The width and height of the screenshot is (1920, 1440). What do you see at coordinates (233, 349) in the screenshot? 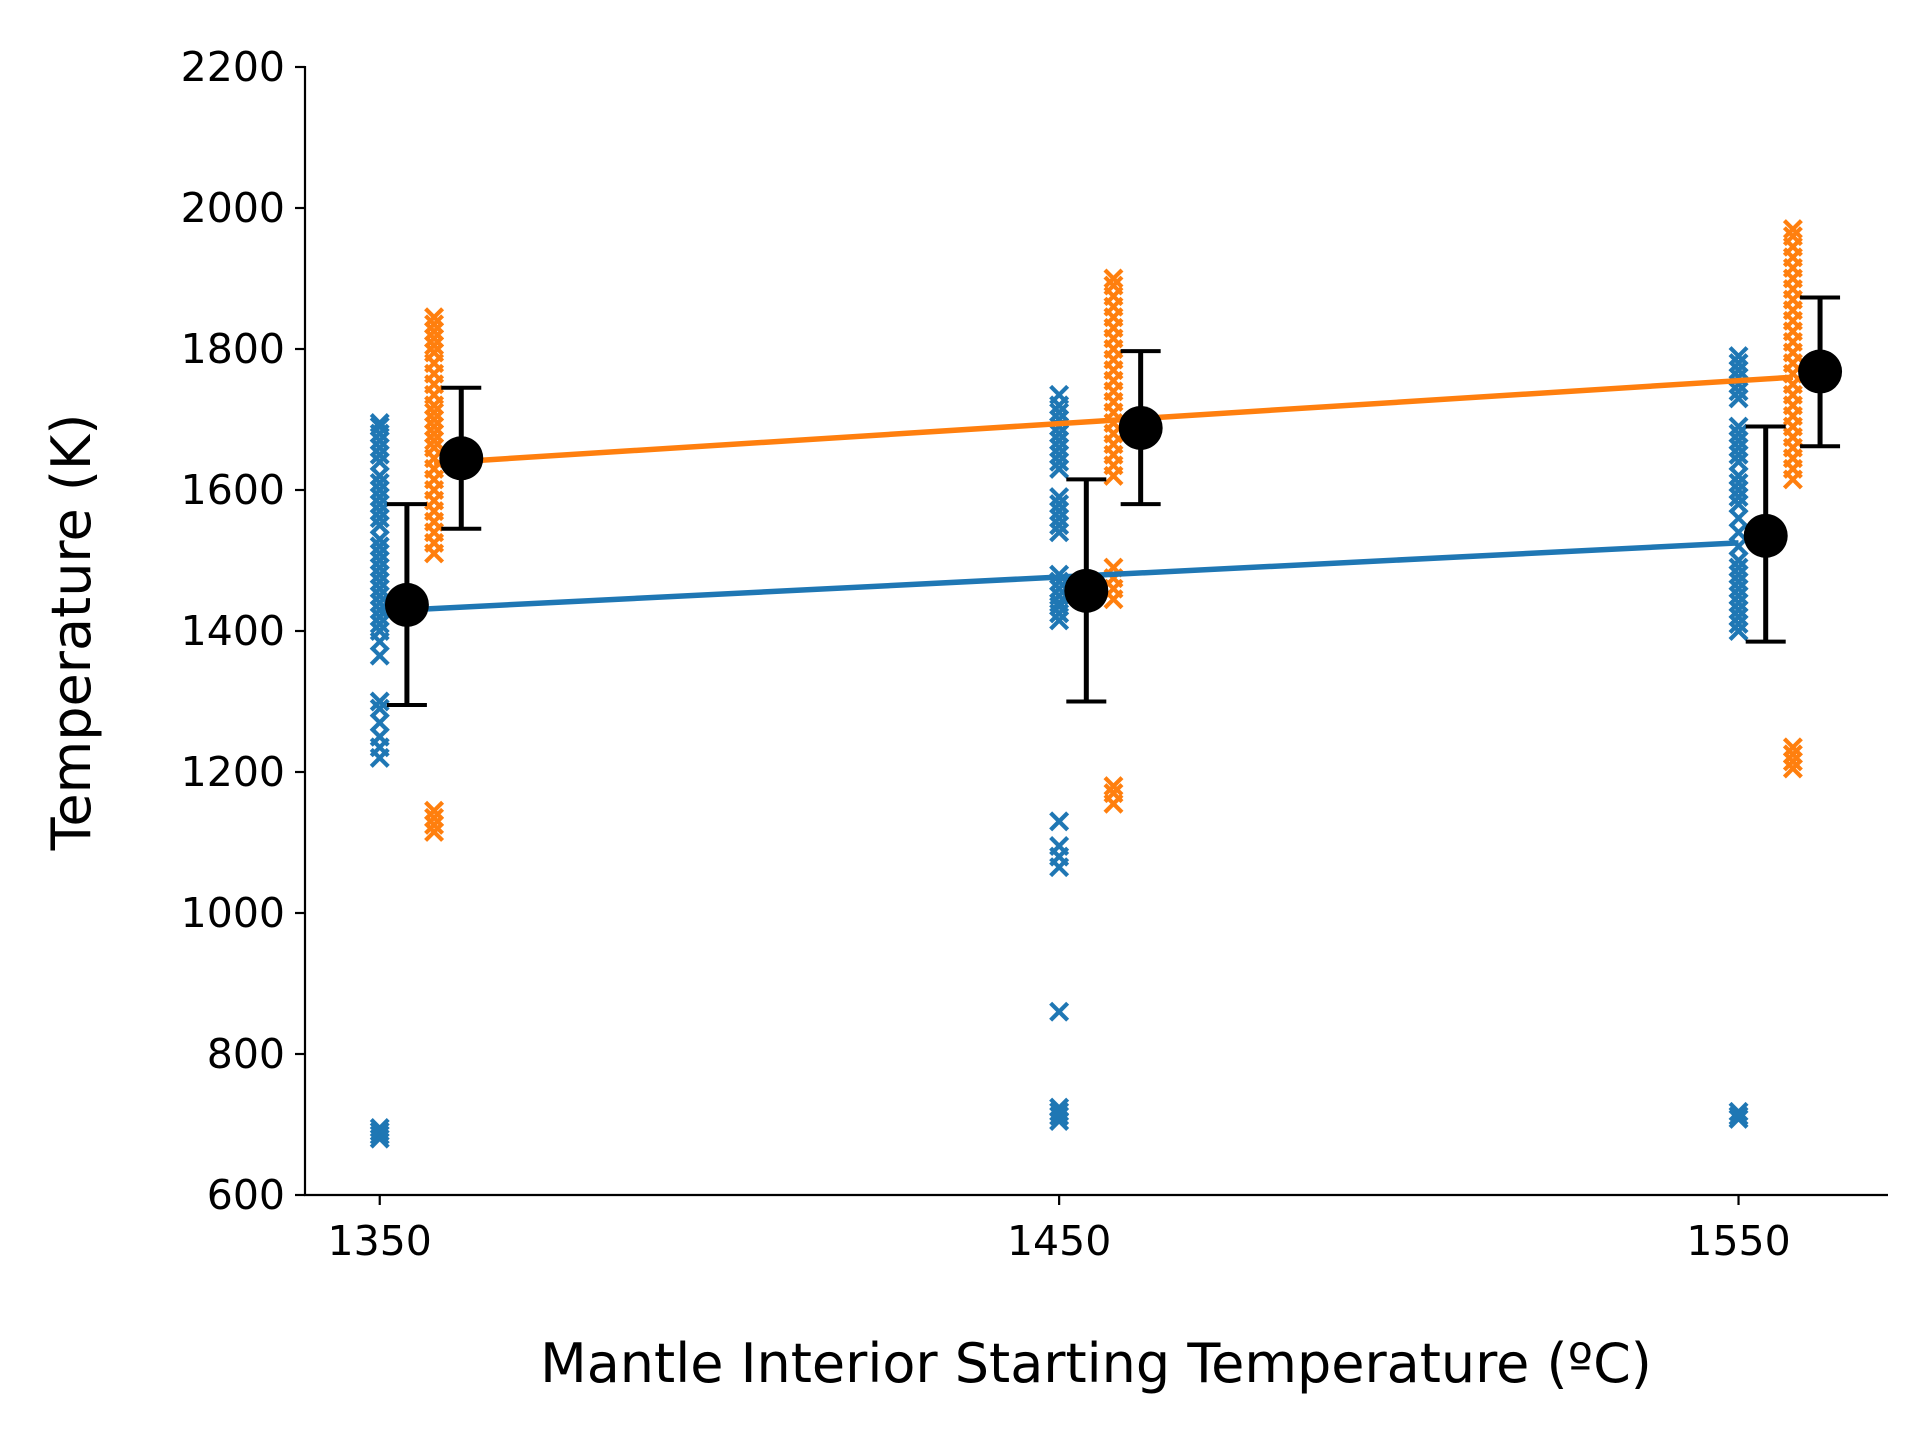
I see `y-tick-label: 1800` at bounding box center [233, 349].